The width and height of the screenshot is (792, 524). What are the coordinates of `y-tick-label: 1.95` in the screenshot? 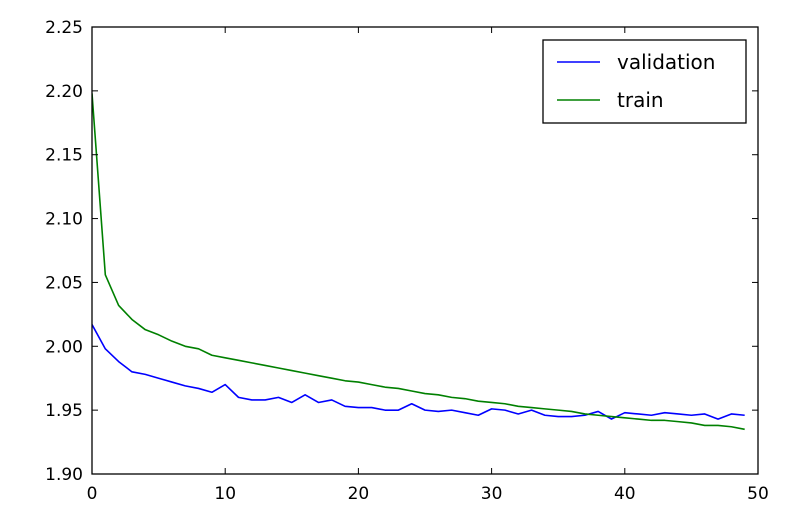 It's located at (64, 411).